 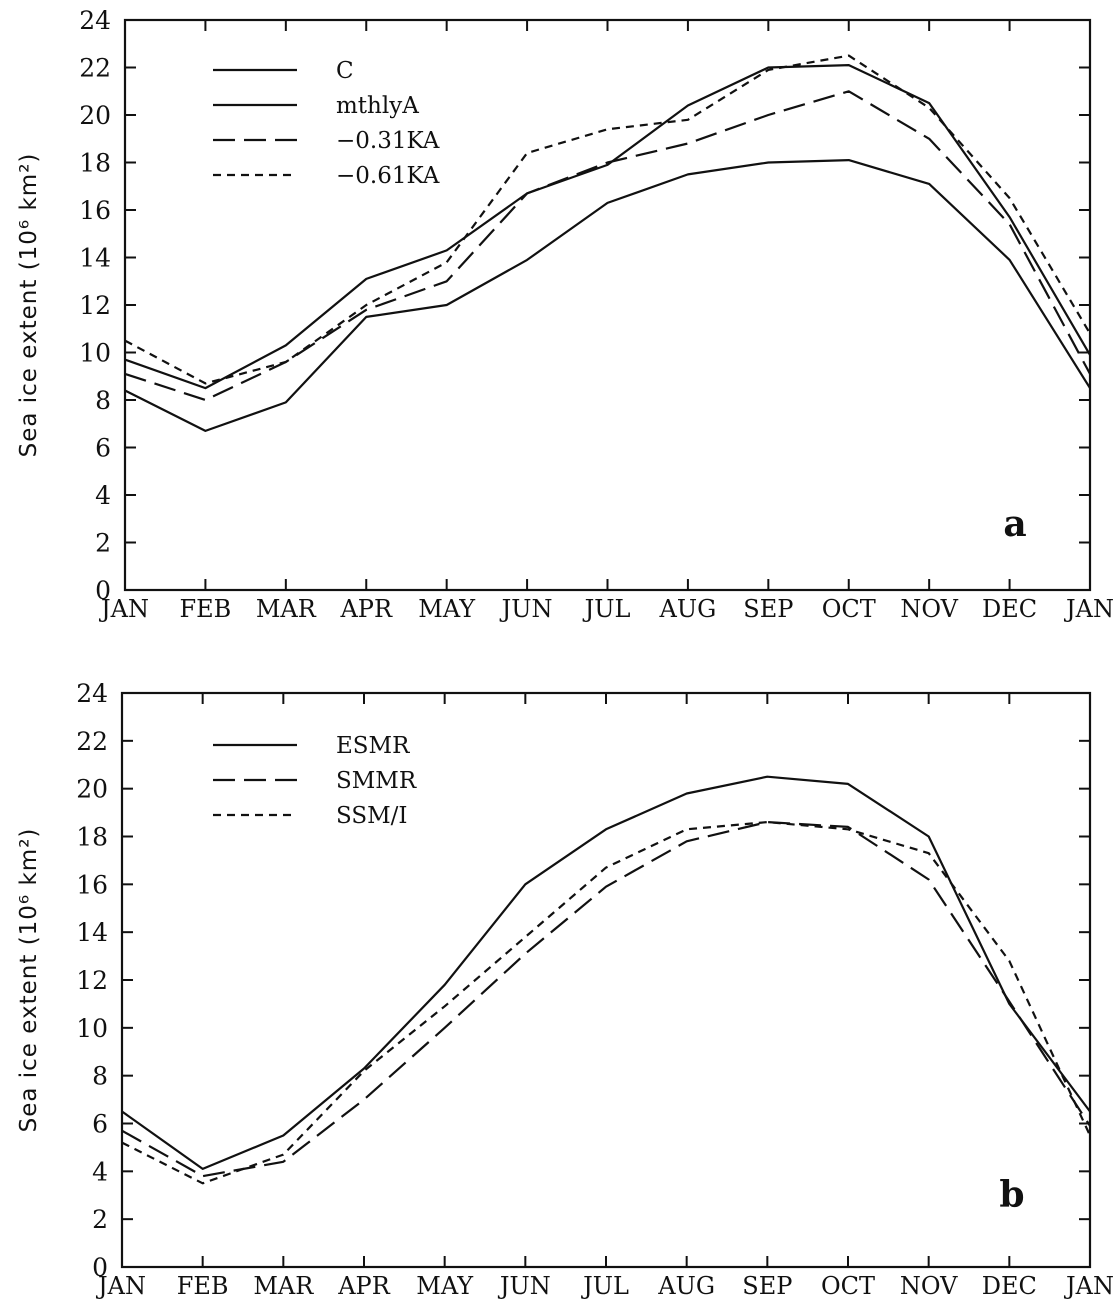 I want to click on legend-label: SSM/I, so click(x=372, y=816).